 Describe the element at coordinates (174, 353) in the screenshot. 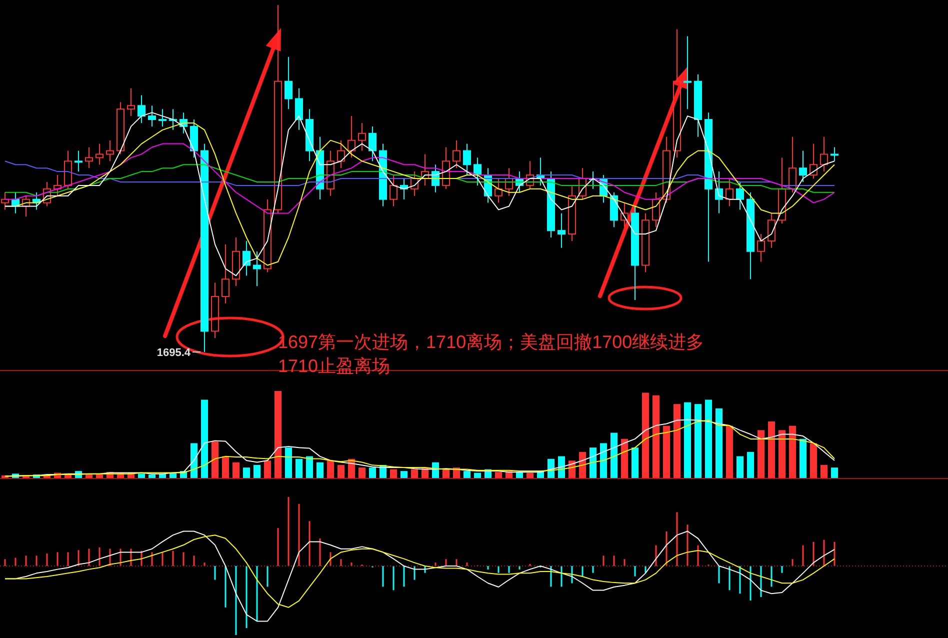

I see `annotation: 1695.4` at that location.